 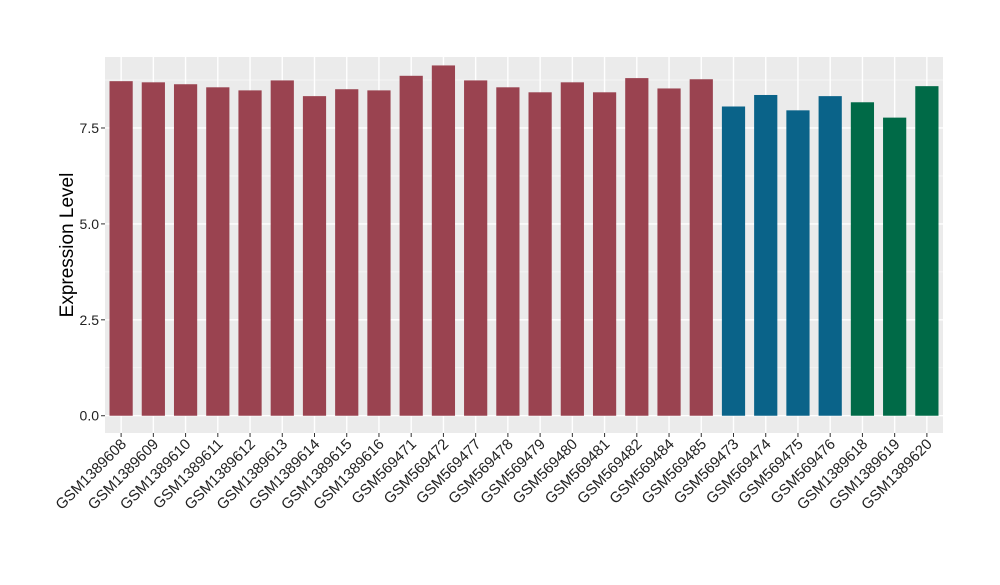 I want to click on bar-GSM1389620, so click(x=927, y=251).